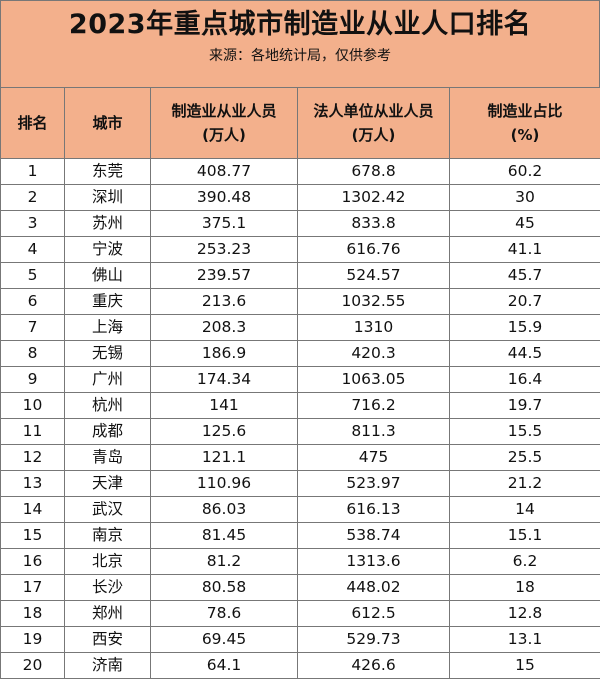 The width and height of the screenshot is (600, 679). I want to click on cell-legal-workers: 1310, so click(374, 328).